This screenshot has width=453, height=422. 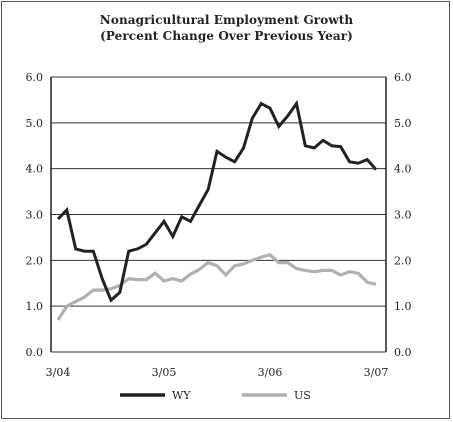 I want to click on x-axis: 3/04 3/05 3/06 3/07, so click(x=217, y=372).